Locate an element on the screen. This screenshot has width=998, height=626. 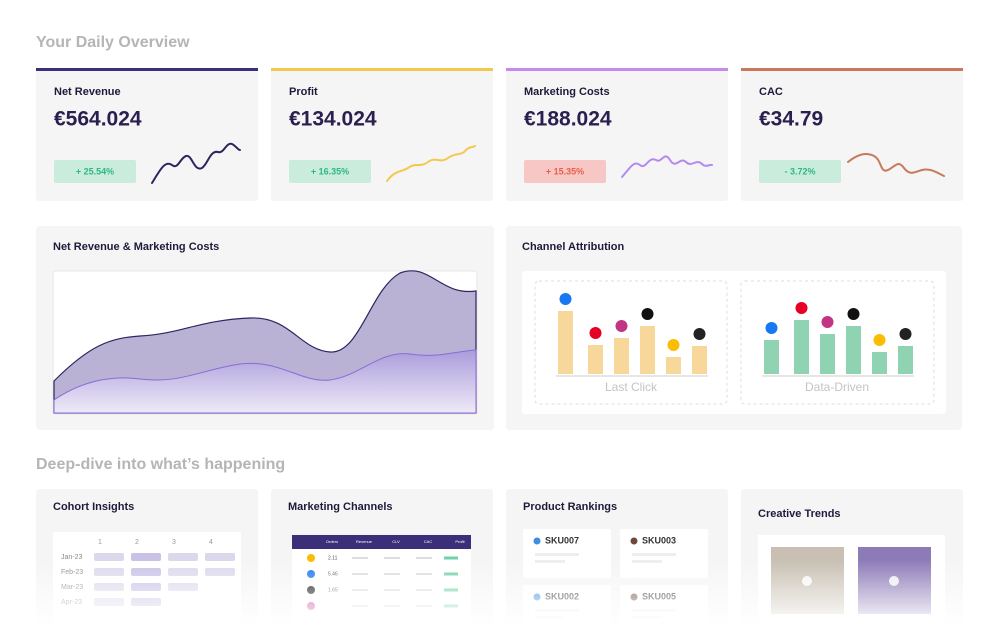
fade-overlay is located at coordinates (499, 593).